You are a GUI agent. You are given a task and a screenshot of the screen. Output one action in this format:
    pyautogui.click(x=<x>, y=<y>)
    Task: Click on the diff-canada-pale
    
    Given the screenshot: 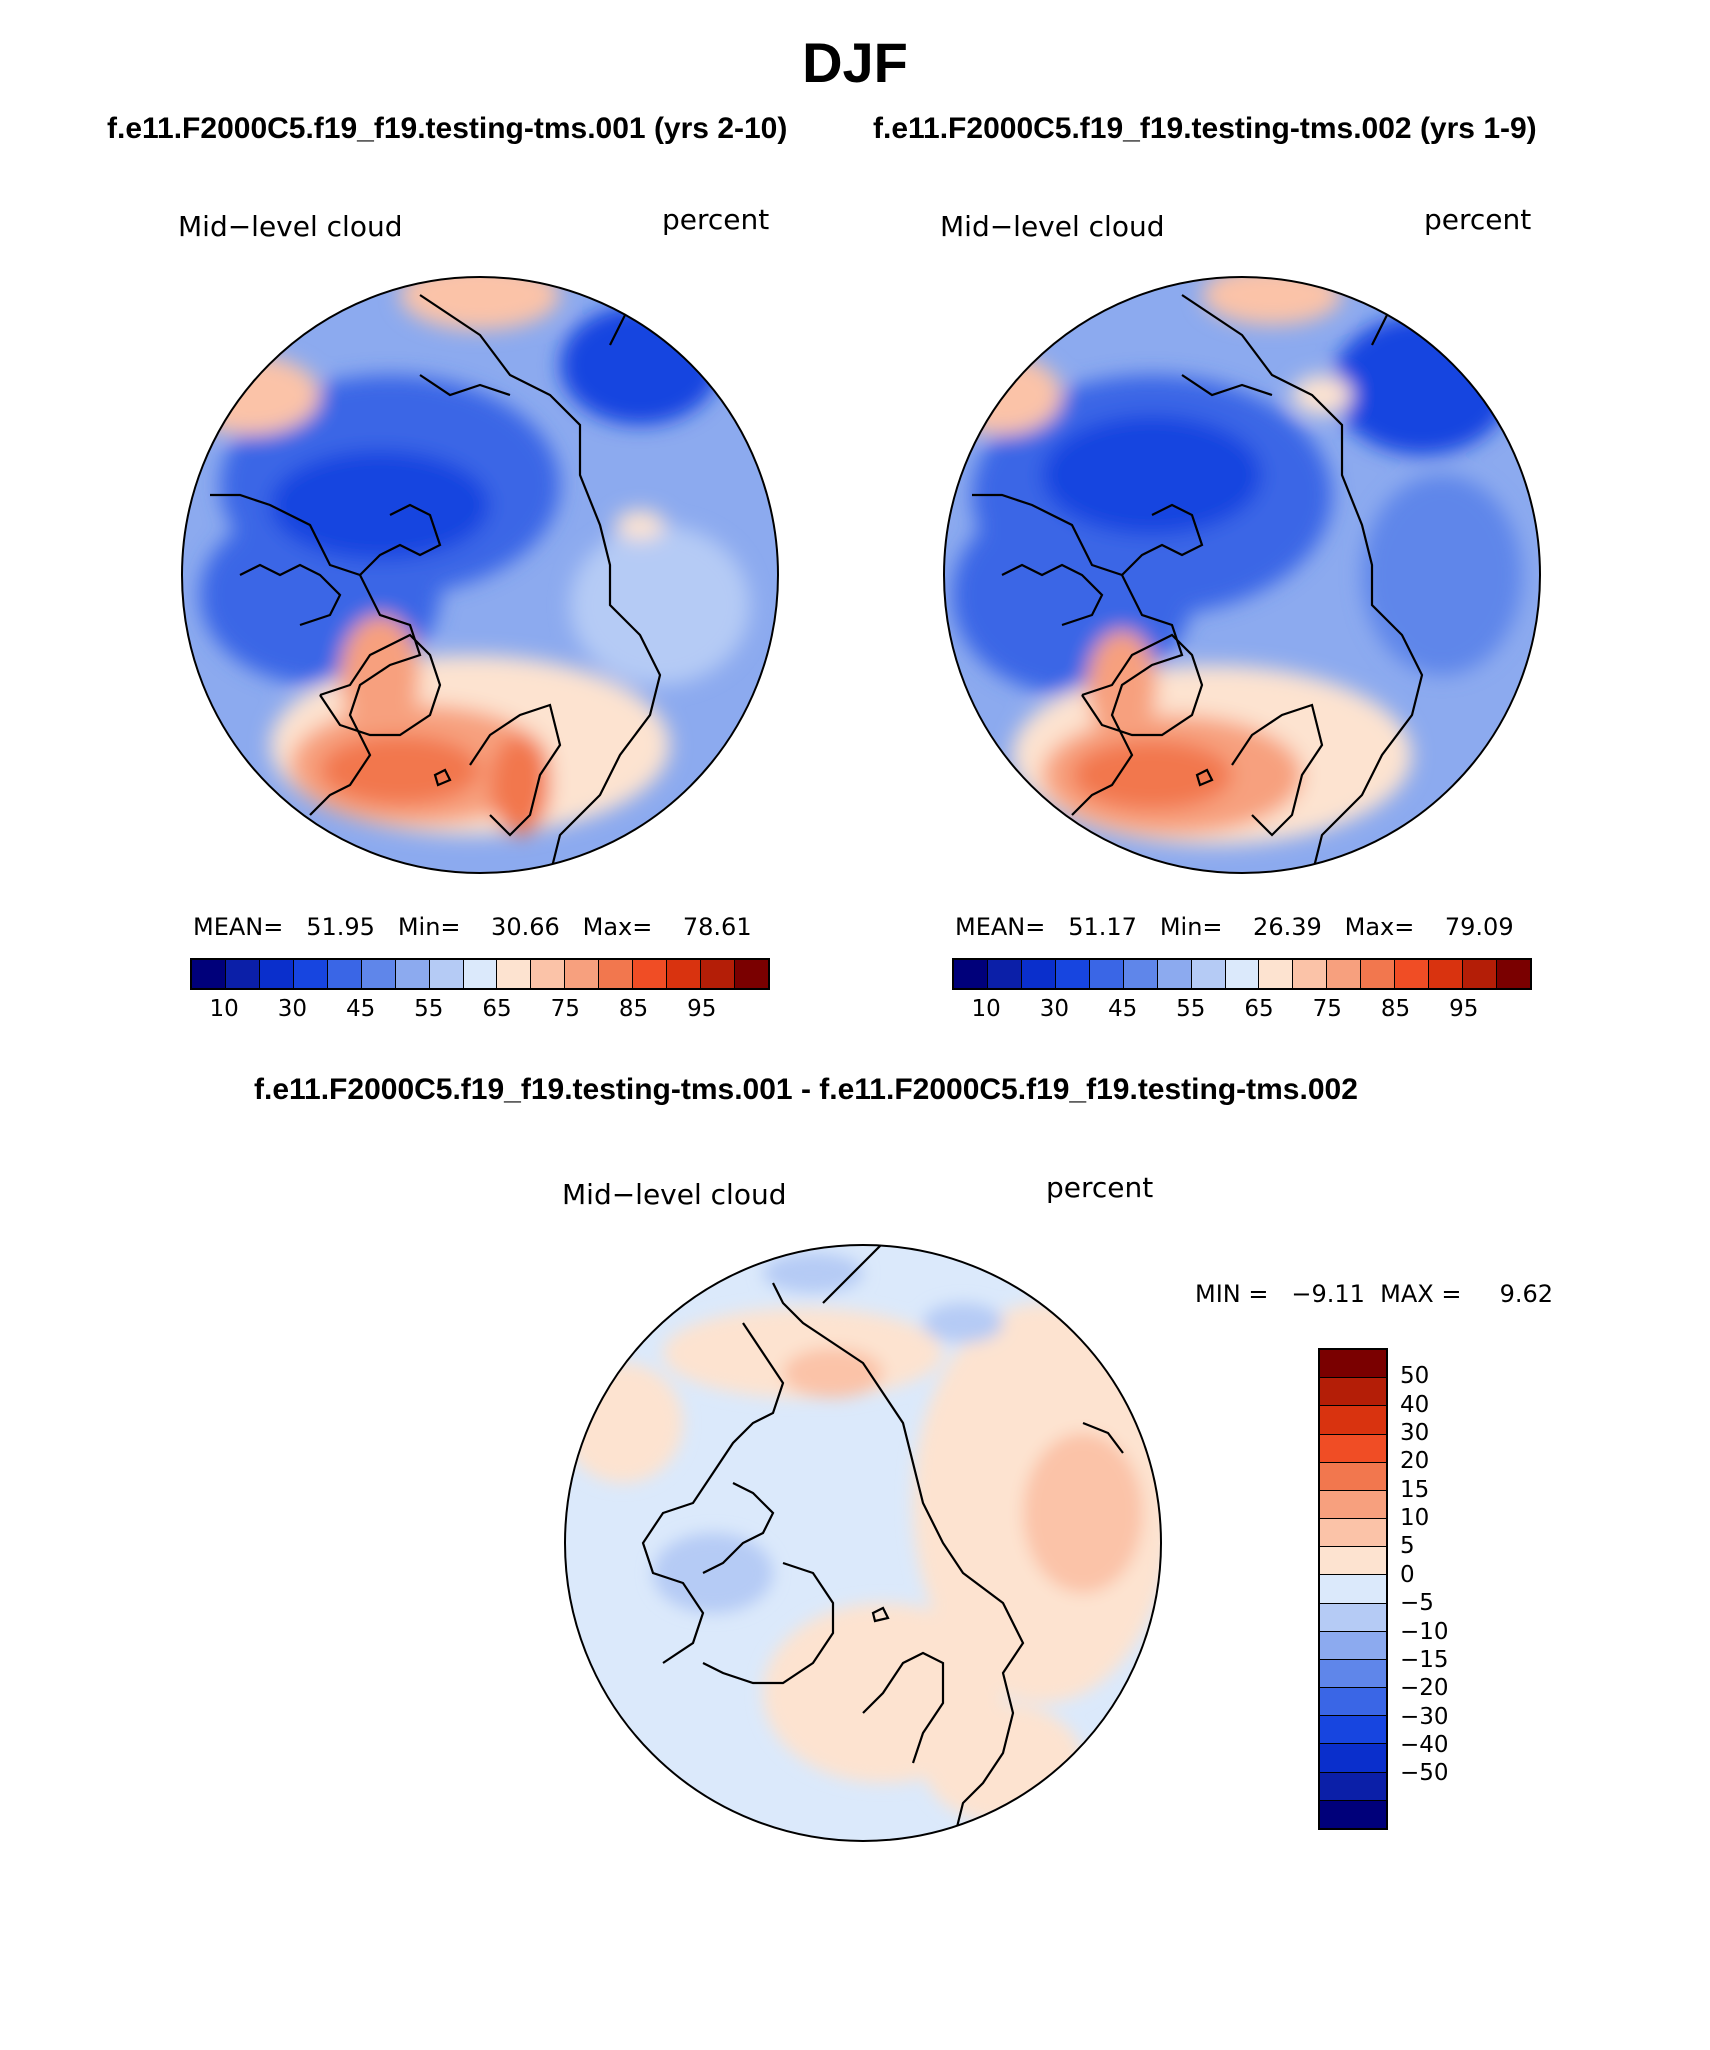 What is the action you would take?
    pyautogui.click(x=713, y=1573)
    